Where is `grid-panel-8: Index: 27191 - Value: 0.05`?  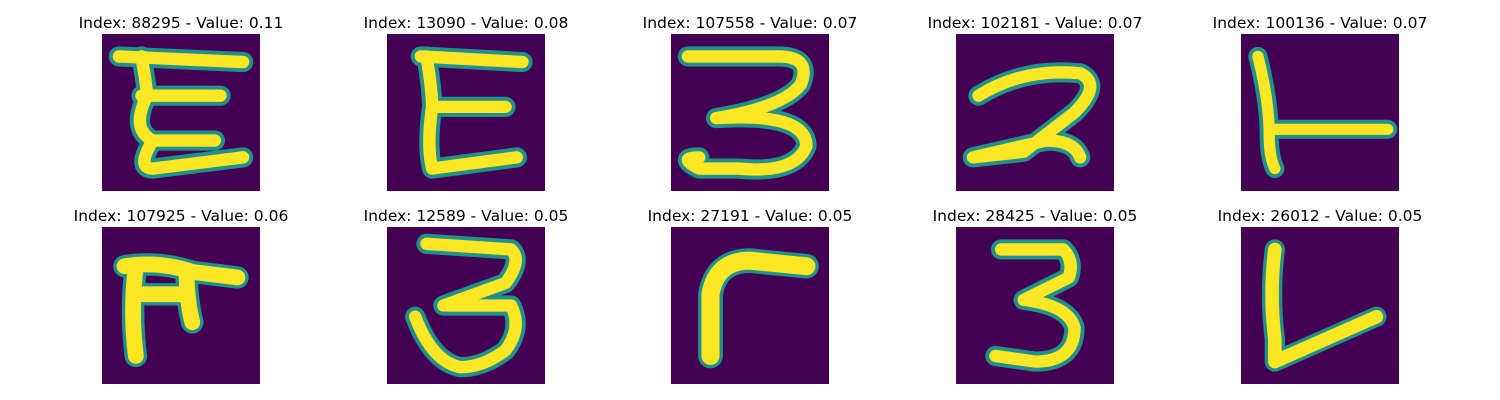 grid-panel-8: Index: 27191 - Value: 0.05 is located at coordinates (750, 295).